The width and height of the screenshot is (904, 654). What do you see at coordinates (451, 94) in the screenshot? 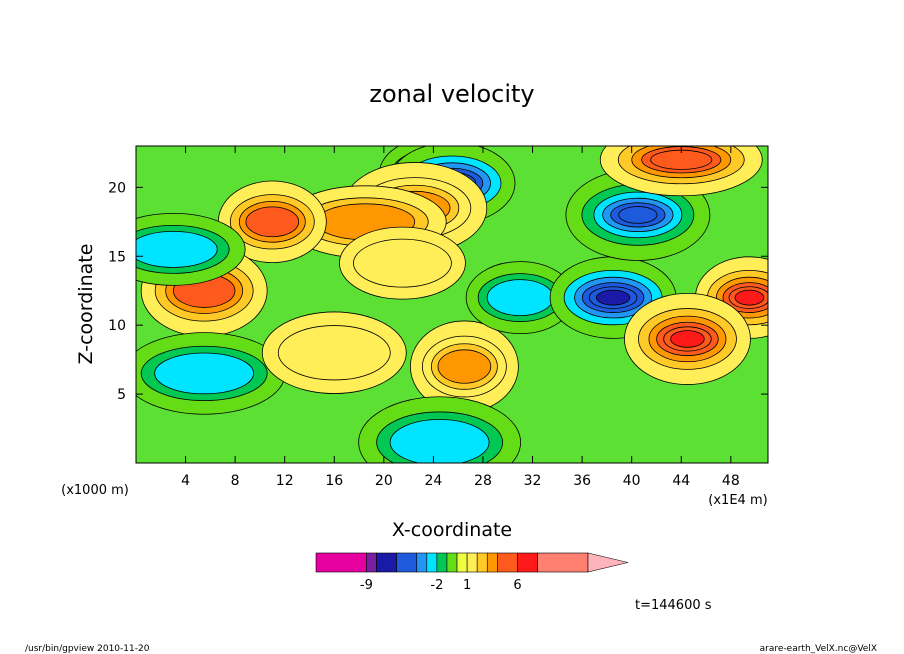
I see `chart-title: zonal velocity` at bounding box center [451, 94].